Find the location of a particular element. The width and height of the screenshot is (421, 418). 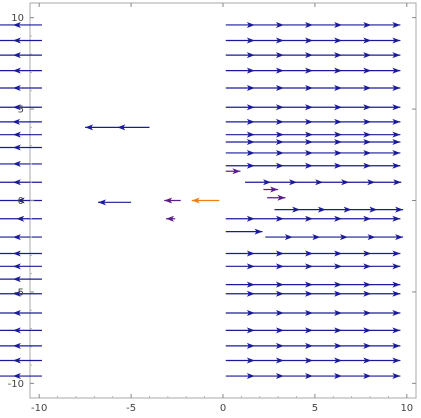

y-tick-label: -10 is located at coordinates (16, 384).